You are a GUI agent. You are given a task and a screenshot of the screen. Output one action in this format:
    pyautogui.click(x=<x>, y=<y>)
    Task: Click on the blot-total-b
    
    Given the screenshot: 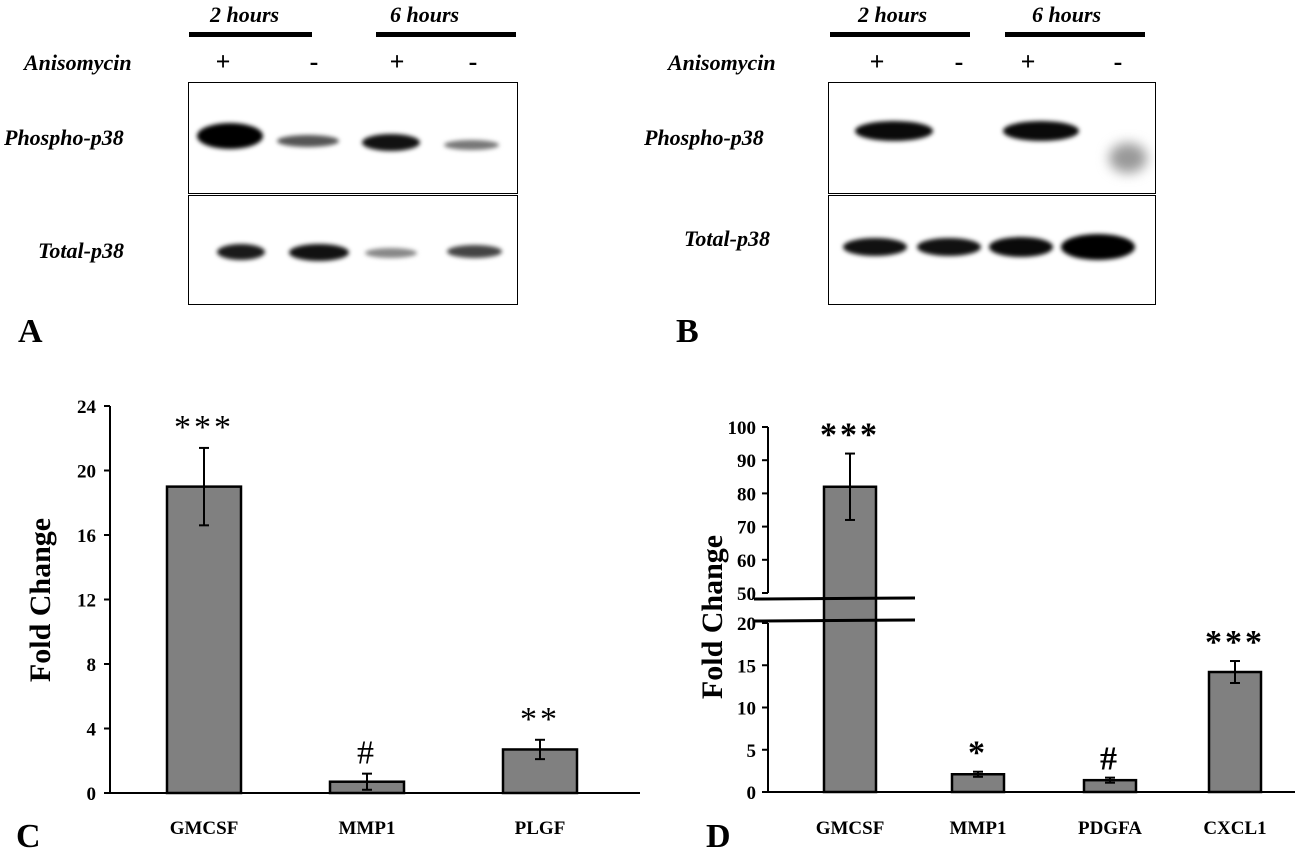 What is the action you would take?
    pyautogui.click(x=992, y=250)
    